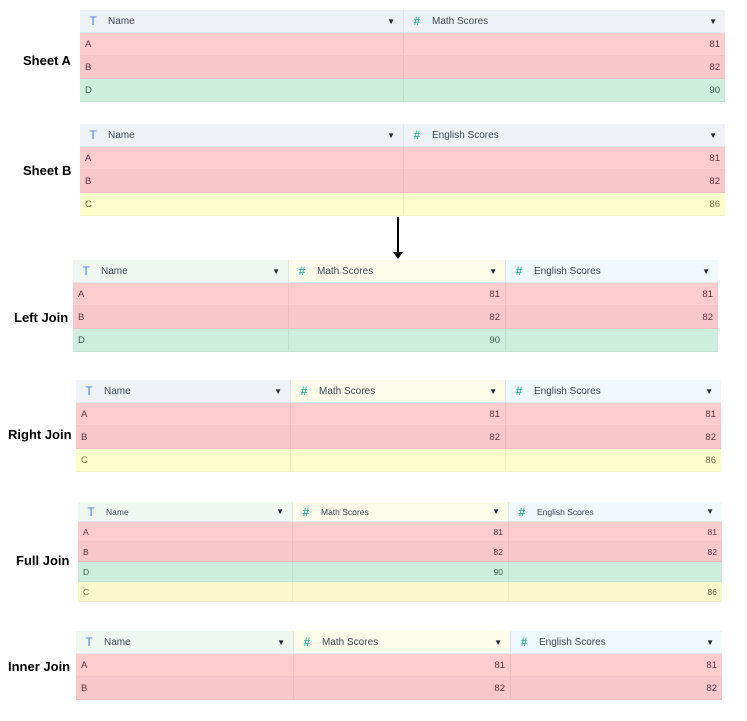 The image size is (747, 721). I want to click on inner-join-label: Inner Join, so click(39, 666).